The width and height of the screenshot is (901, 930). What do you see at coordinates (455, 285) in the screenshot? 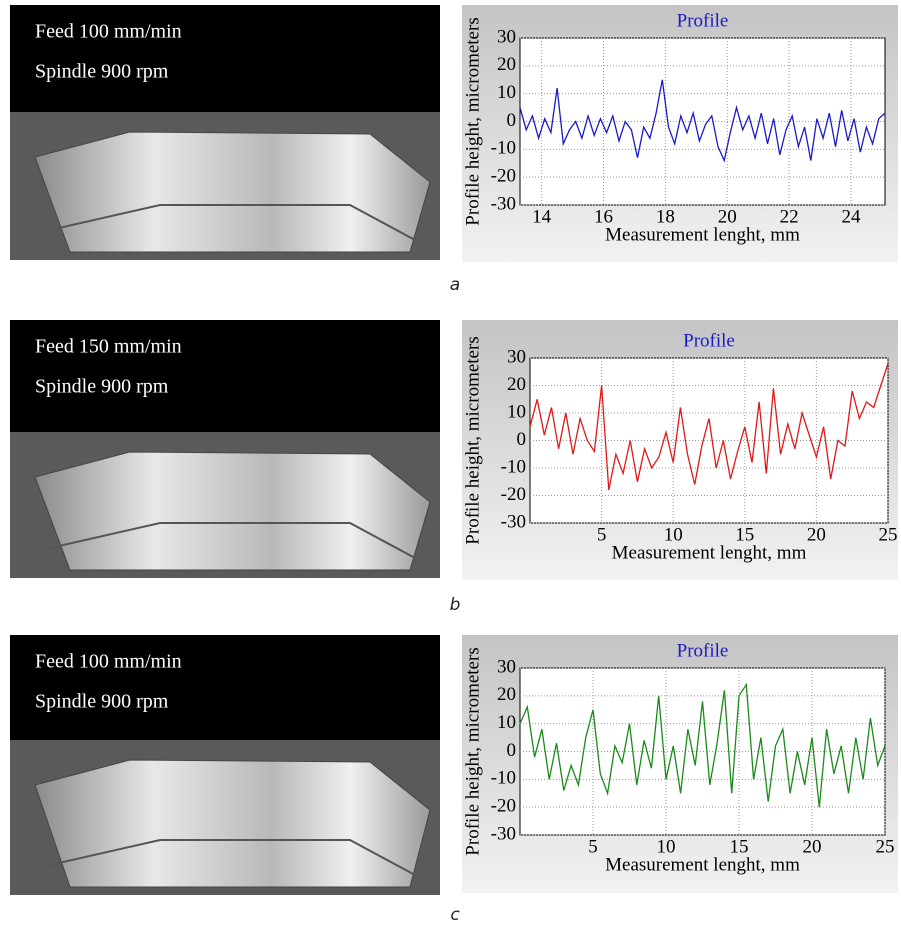
I see `panel-label: a` at bounding box center [455, 285].